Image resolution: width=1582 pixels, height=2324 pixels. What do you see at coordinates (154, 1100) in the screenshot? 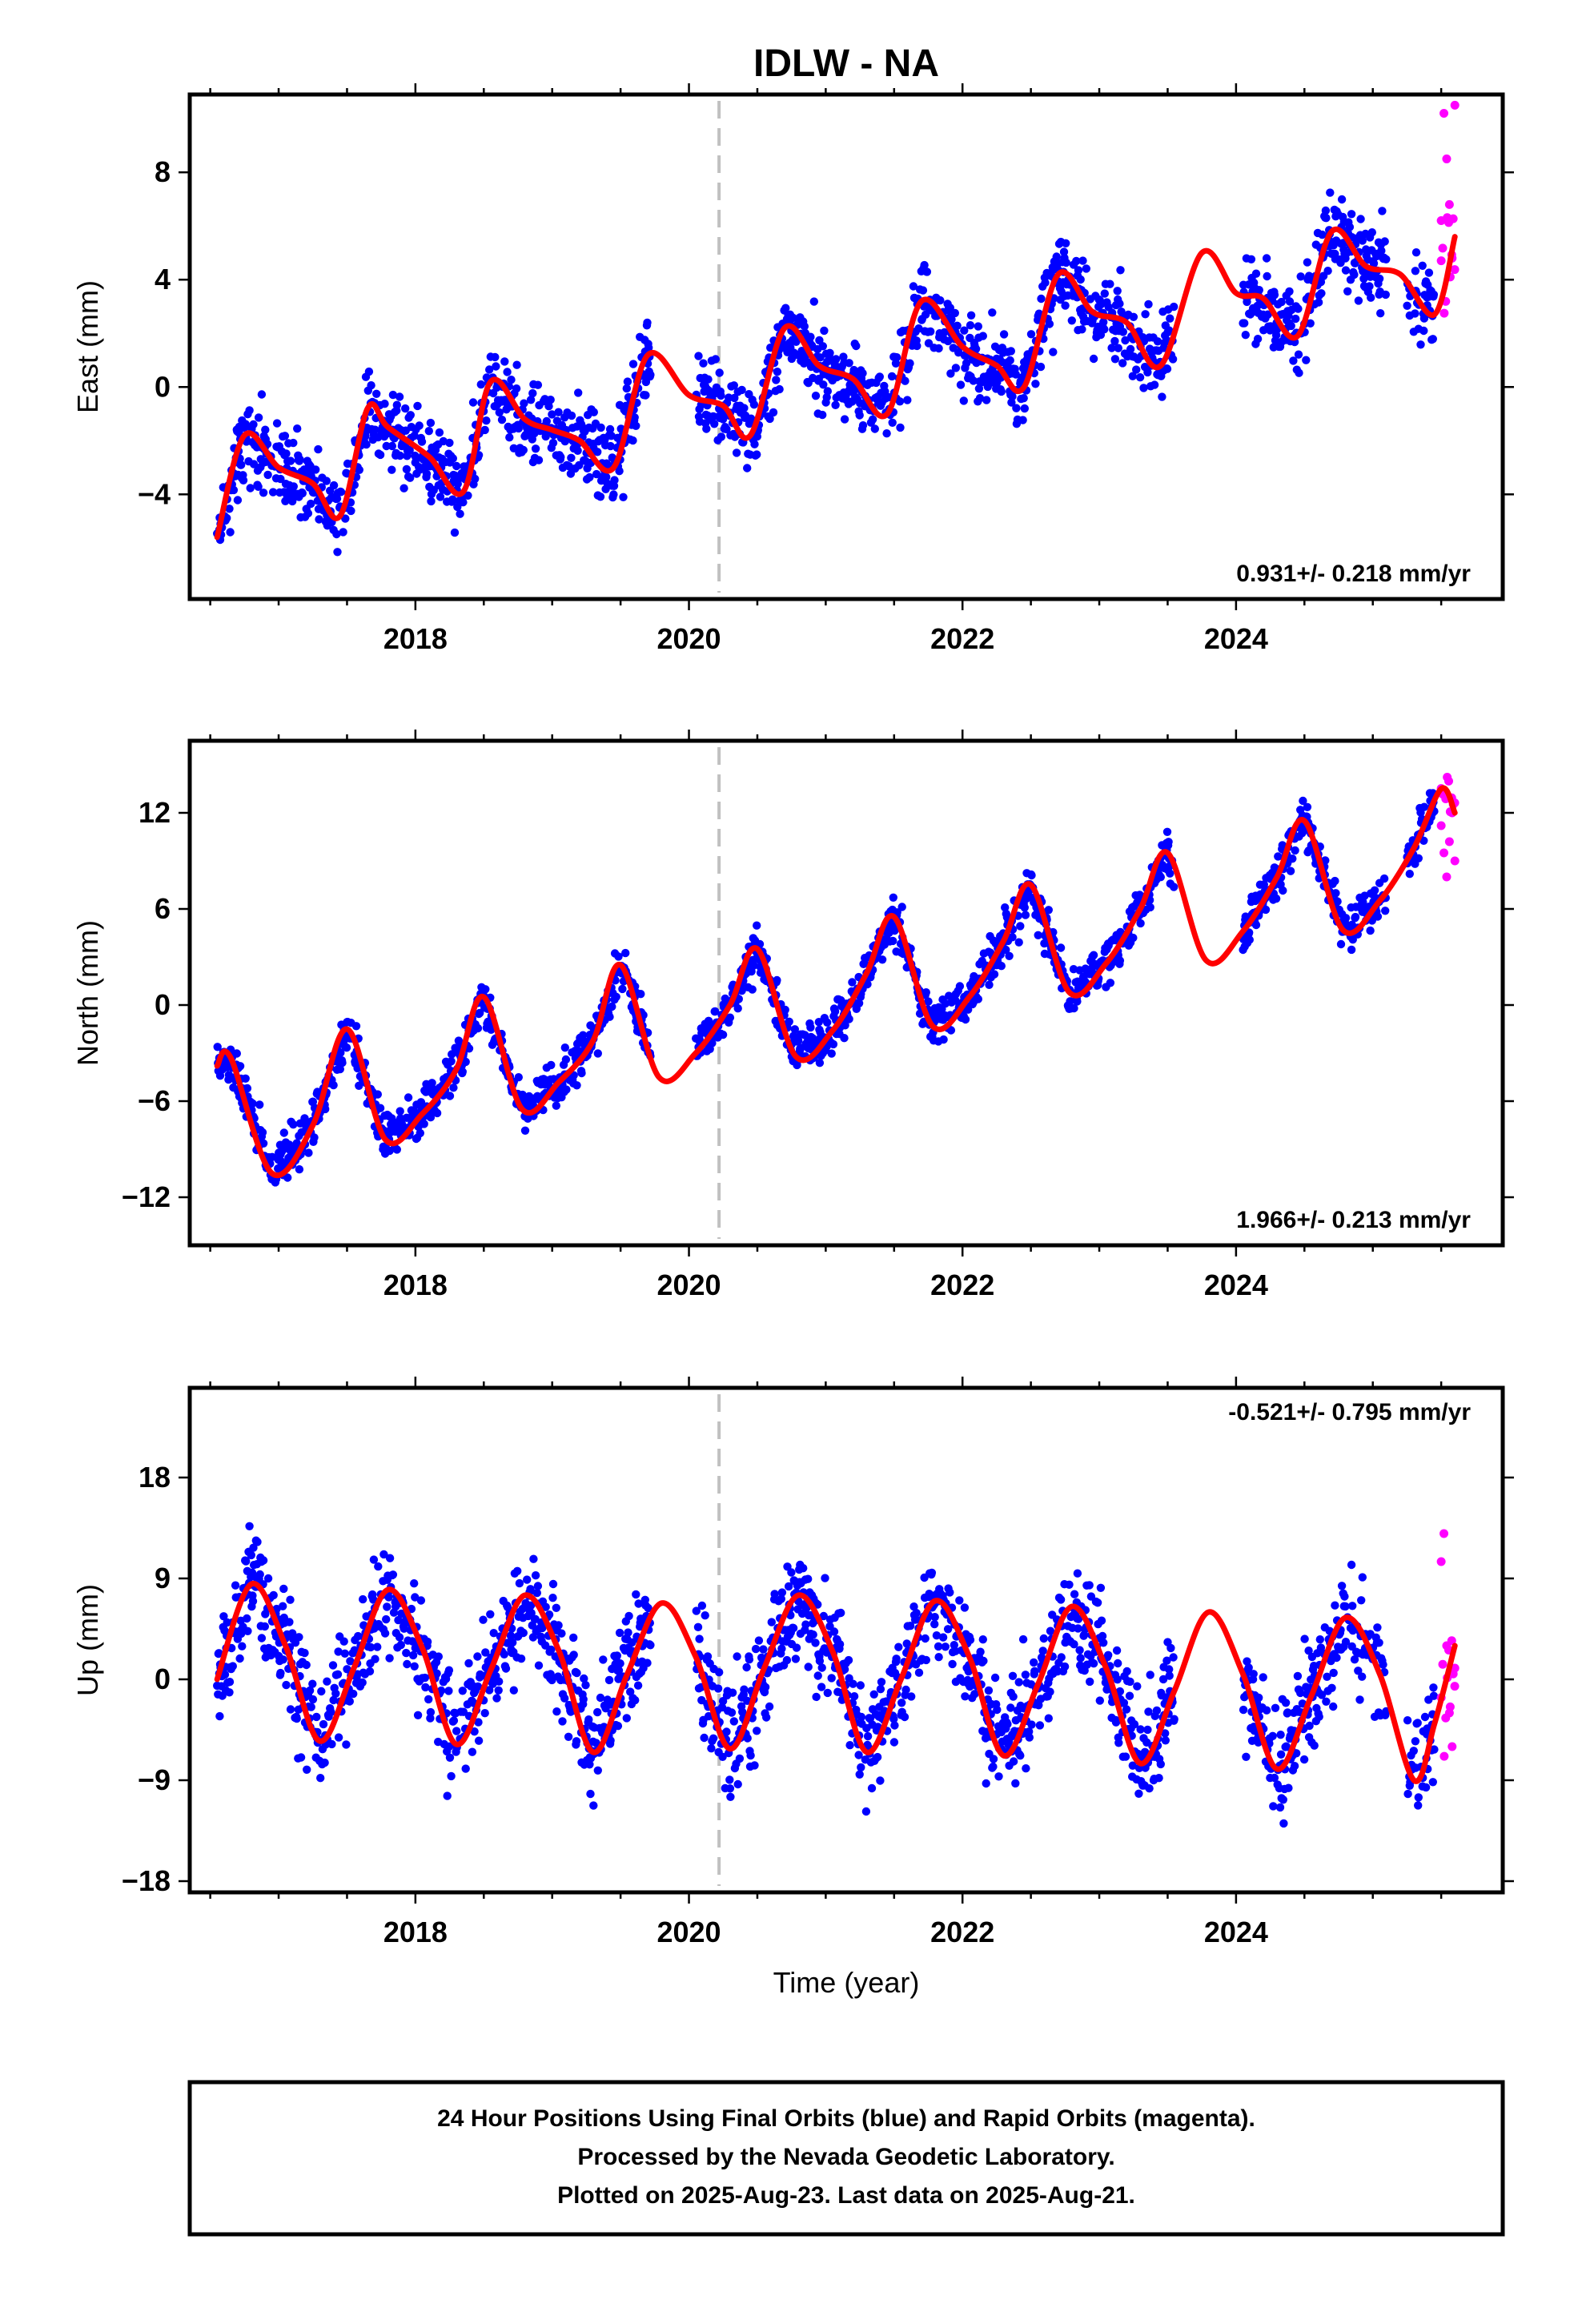
I see `y-tick-label: −6` at bounding box center [154, 1100].